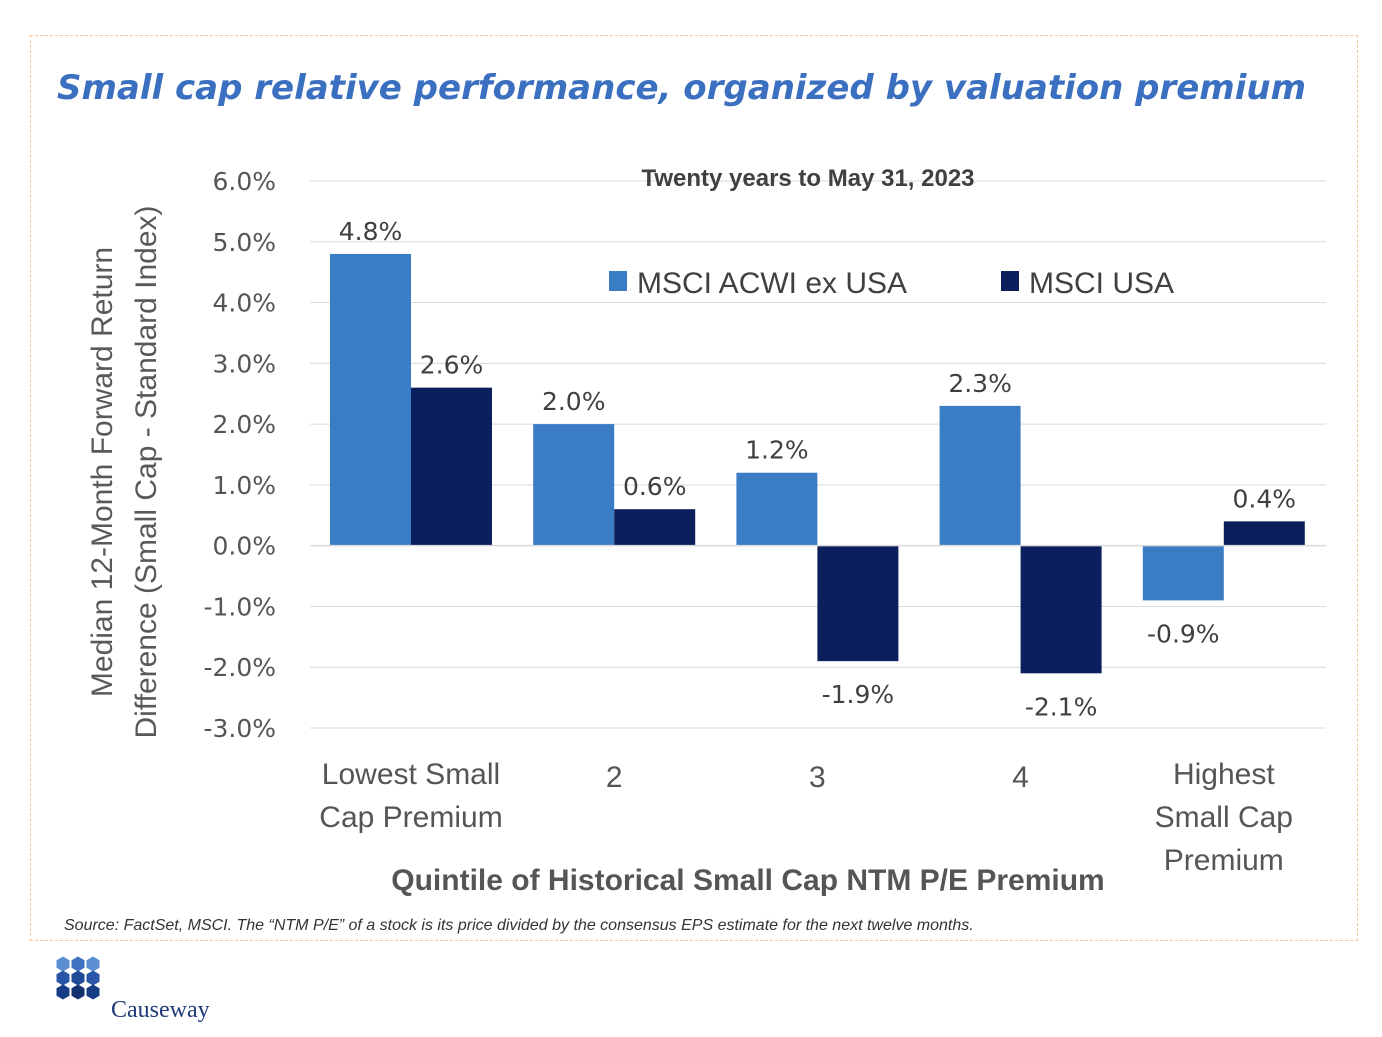 The image size is (1382, 1037). Describe the element at coordinates (807, 178) in the screenshot. I see `chart-subtitle: Twenty years to May 31, 2023` at that location.